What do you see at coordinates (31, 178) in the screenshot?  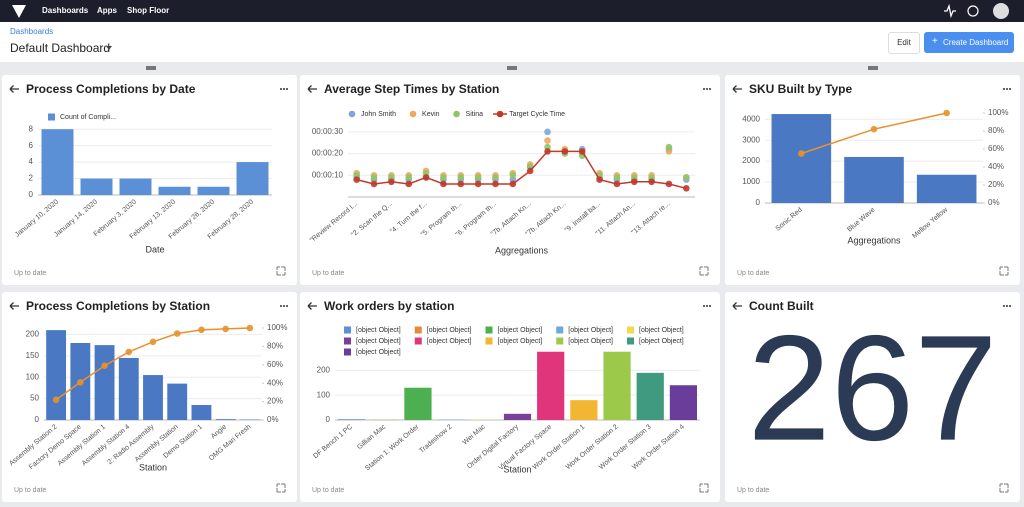 I see `y-tick-label: 2` at bounding box center [31, 178].